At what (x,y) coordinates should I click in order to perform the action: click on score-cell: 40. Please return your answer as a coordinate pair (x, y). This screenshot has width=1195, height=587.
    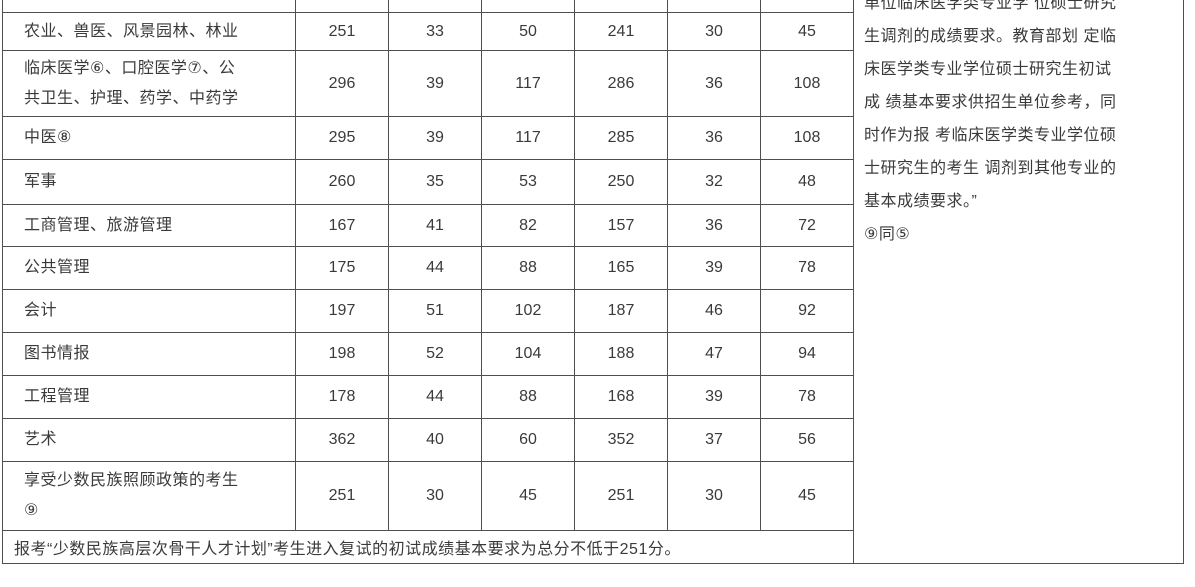
    Looking at the image, I should click on (435, 440).